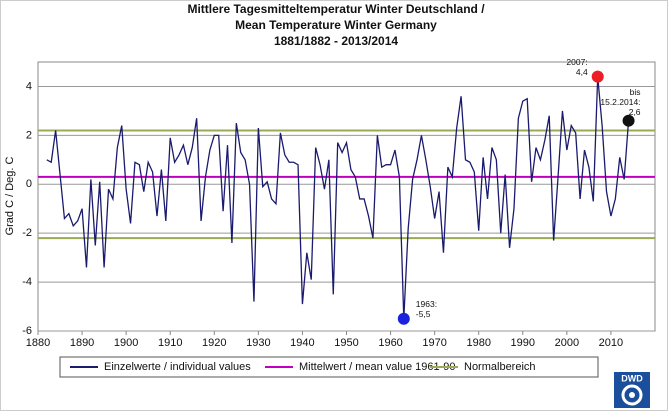  Describe the element at coordinates (29, 135) in the screenshot. I see `y-tick-label: 2` at that location.